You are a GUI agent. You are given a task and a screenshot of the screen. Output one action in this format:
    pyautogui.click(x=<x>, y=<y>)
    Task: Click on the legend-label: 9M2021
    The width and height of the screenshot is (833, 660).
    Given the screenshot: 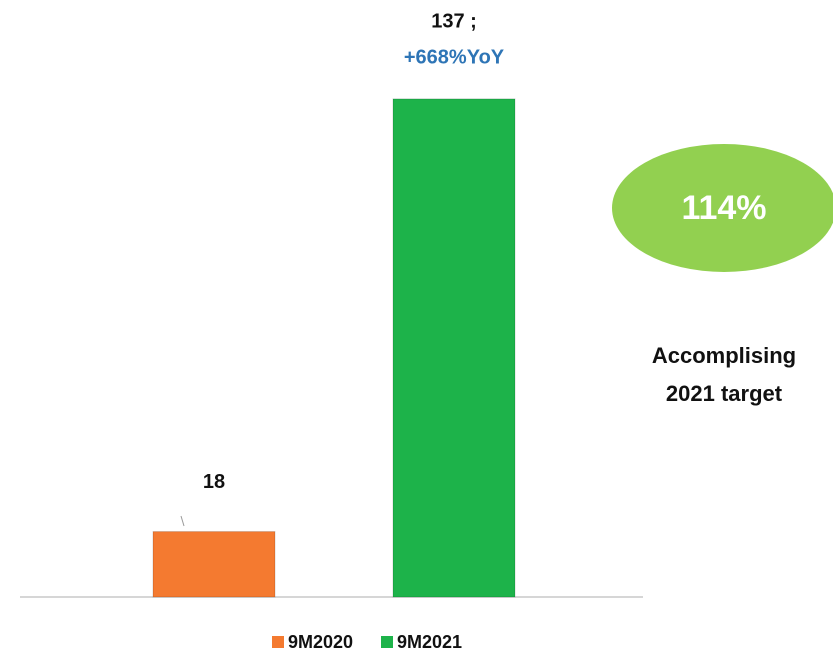 What is the action you would take?
    pyautogui.click(x=429, y=642)
    